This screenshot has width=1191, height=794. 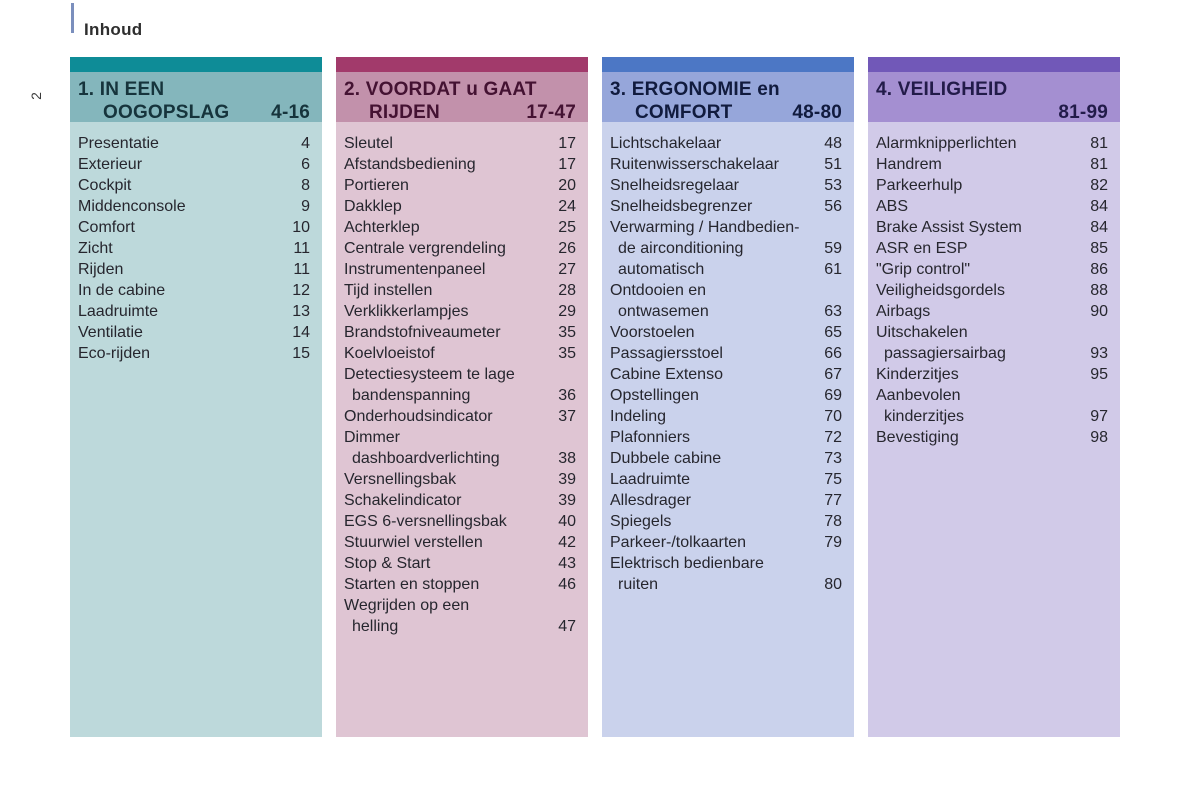 What do you see at coordinates (726, 227) in the screenshot?
I see `toc-entry: Verwarming / Handbedien-` at bounding box center [726, 227].